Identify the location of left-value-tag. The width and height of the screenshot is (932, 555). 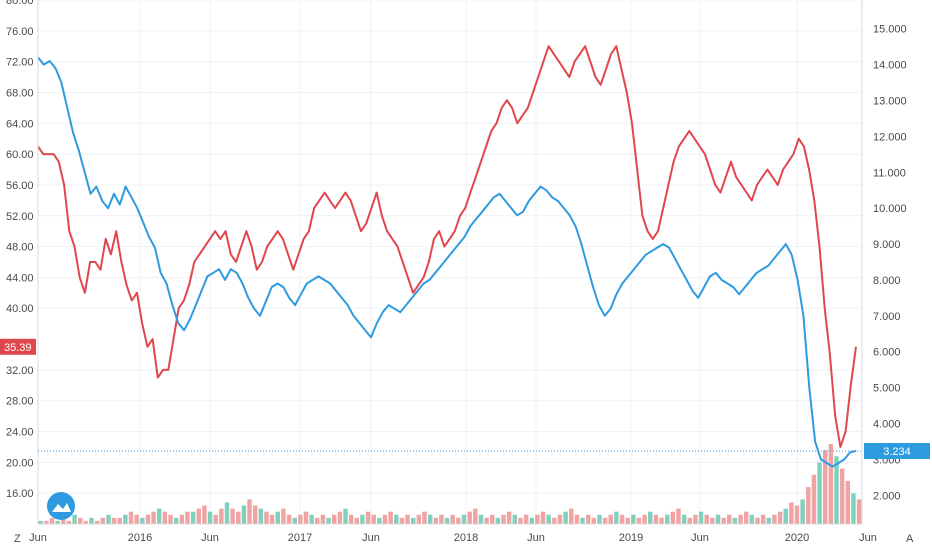
(18, 346).